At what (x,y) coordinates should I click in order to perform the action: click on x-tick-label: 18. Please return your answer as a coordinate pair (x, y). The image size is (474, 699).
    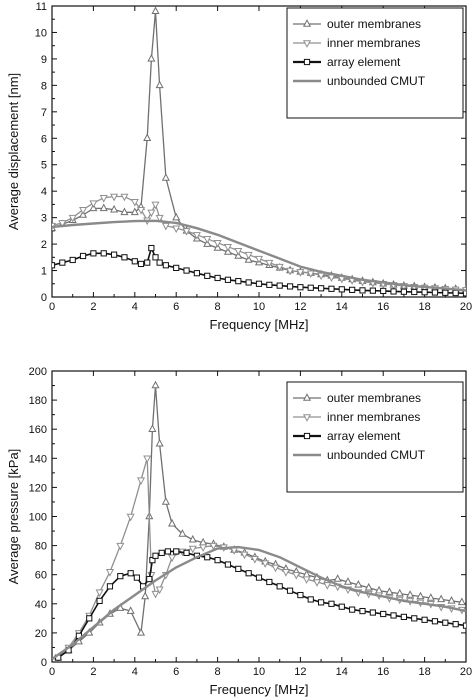
    Looking at the image, I should click on (424, 307).